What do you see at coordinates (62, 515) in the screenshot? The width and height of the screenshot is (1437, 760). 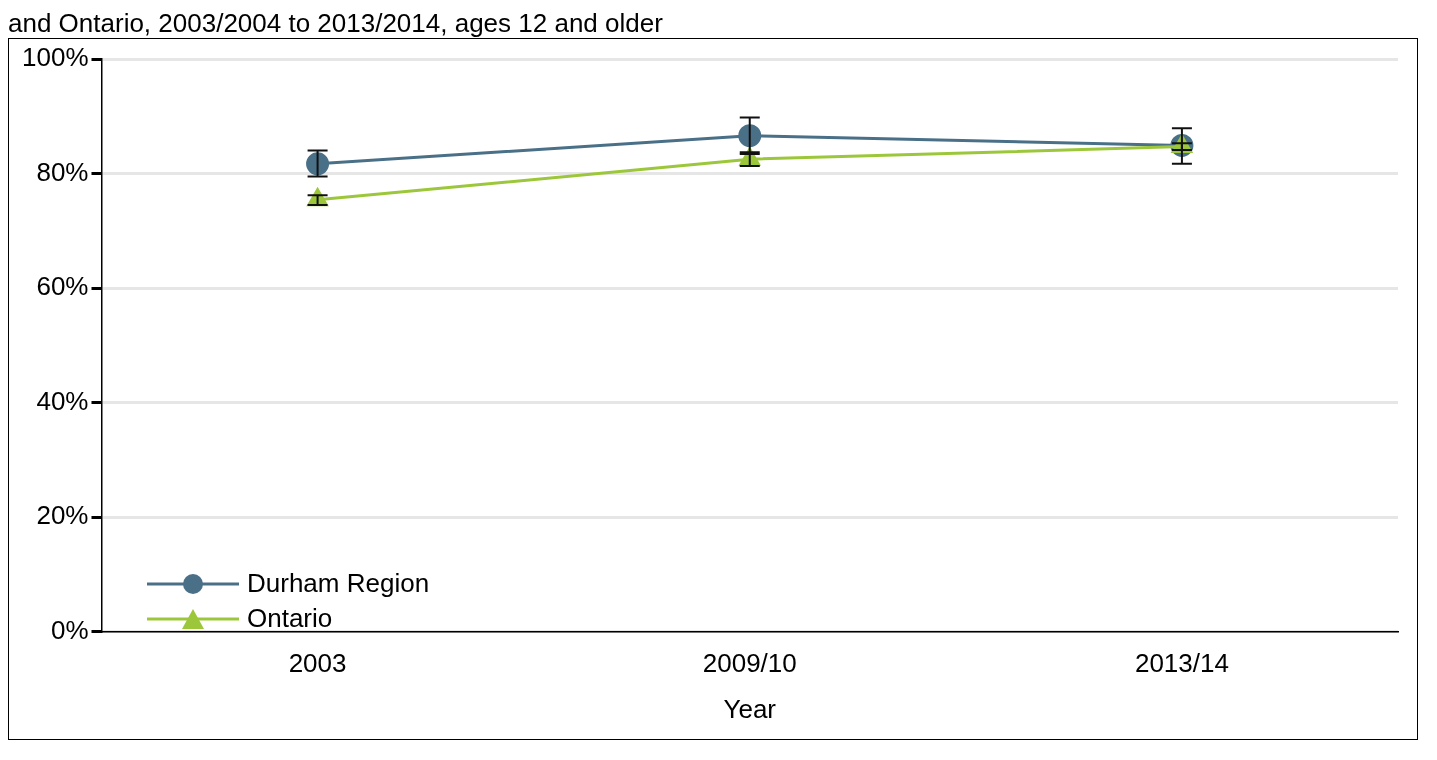 I see `y-tick-label: 20%` at bounding box center [62, 515].